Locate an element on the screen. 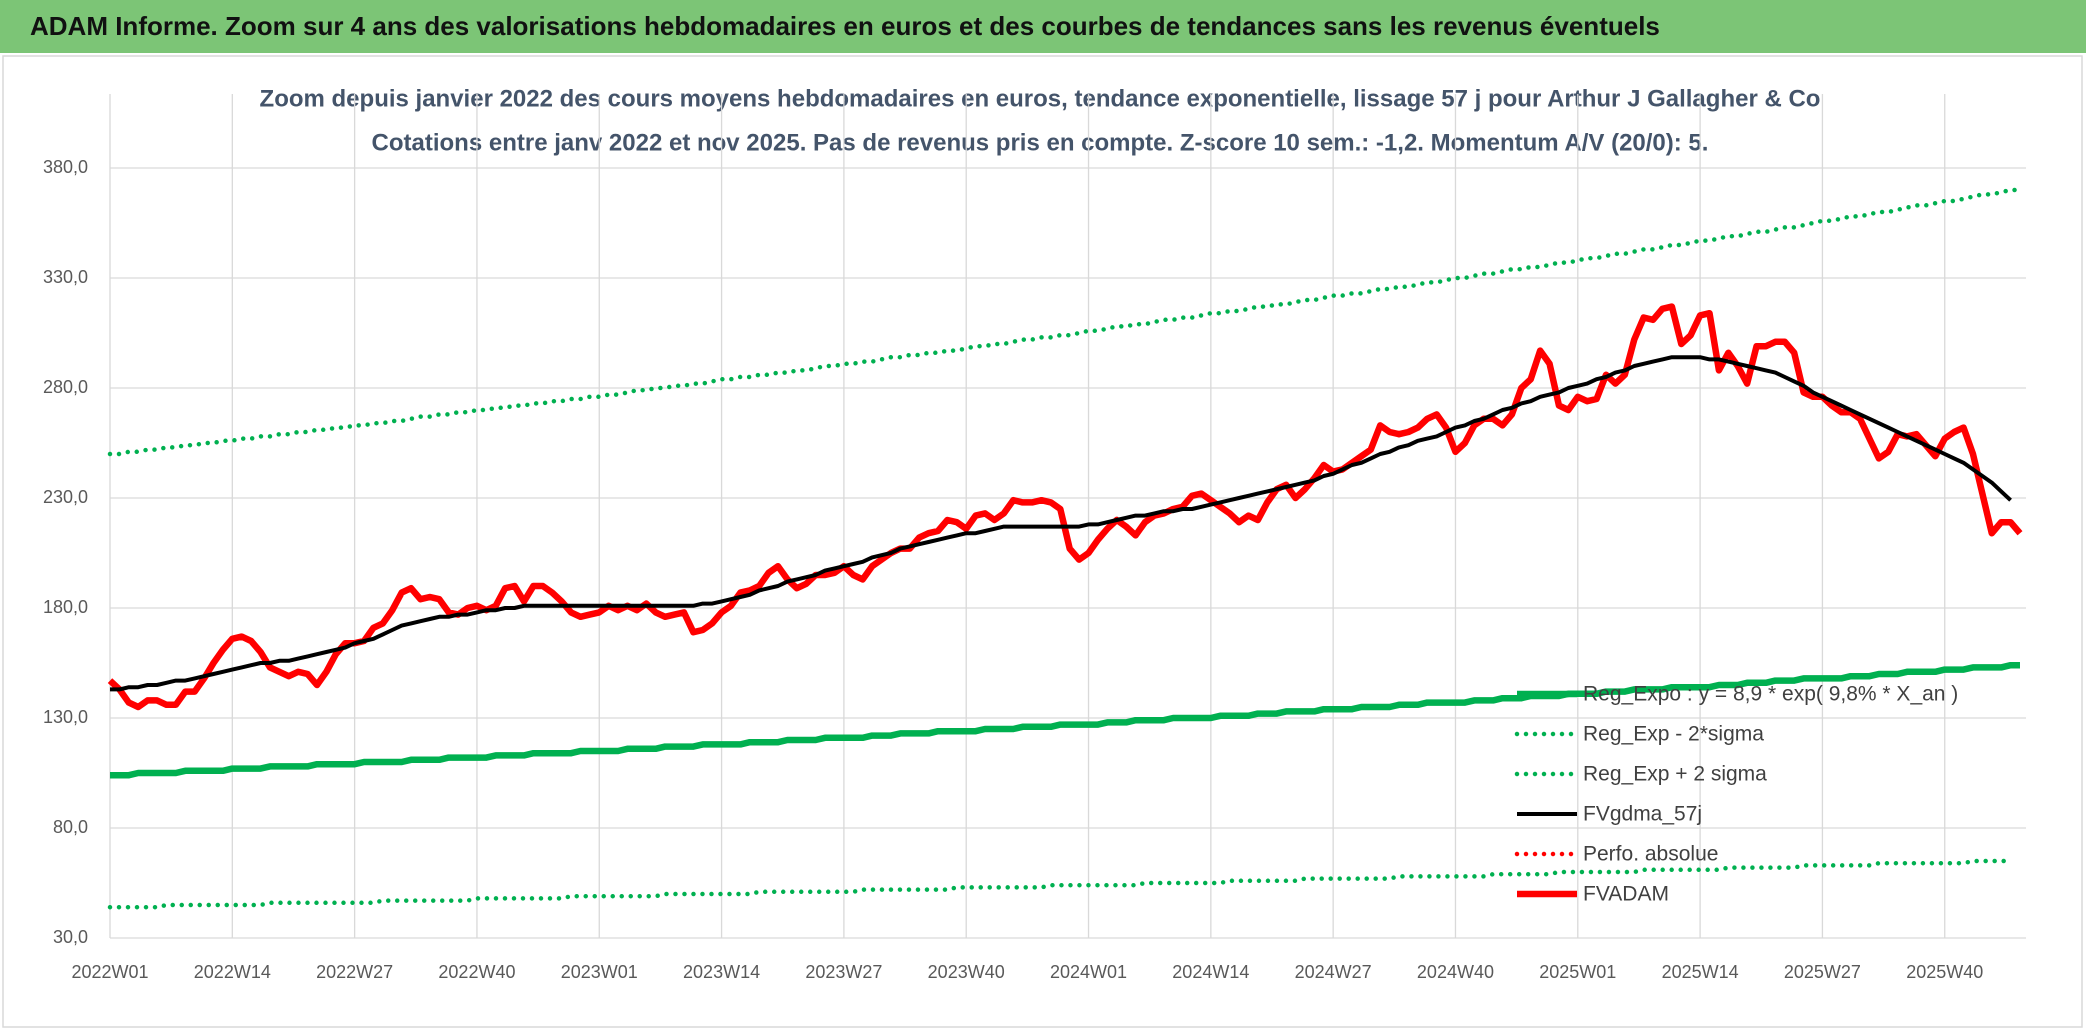  x-tick-label: 2025W40 is located at coordinates (1944, 972).